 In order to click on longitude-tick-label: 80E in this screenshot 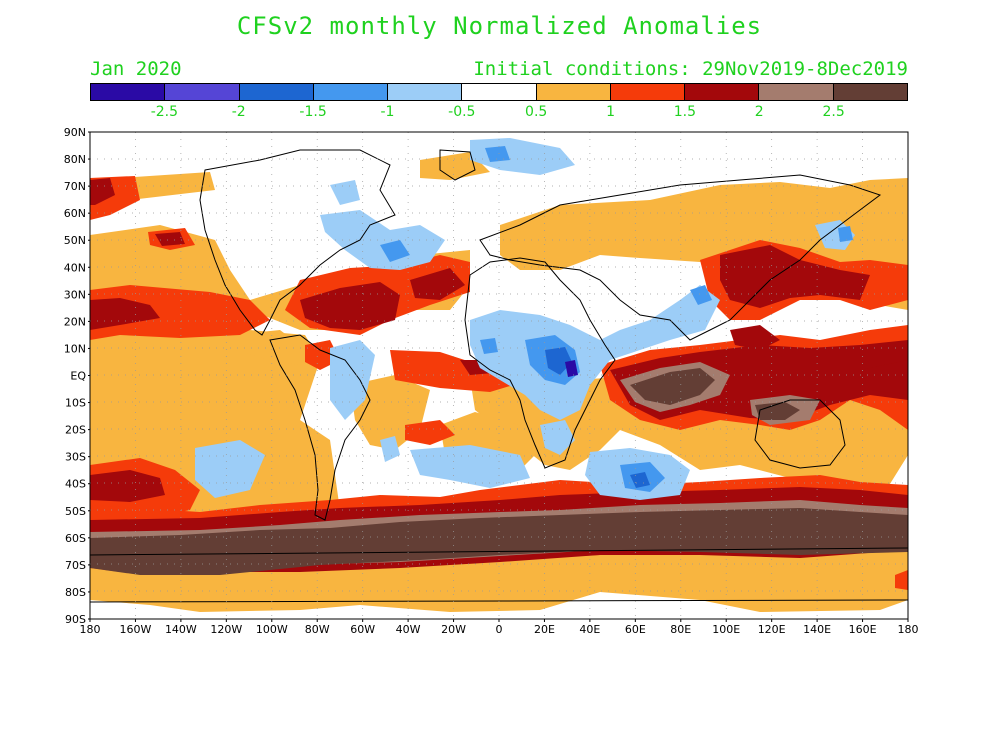, I will do `click(680, 629)`.